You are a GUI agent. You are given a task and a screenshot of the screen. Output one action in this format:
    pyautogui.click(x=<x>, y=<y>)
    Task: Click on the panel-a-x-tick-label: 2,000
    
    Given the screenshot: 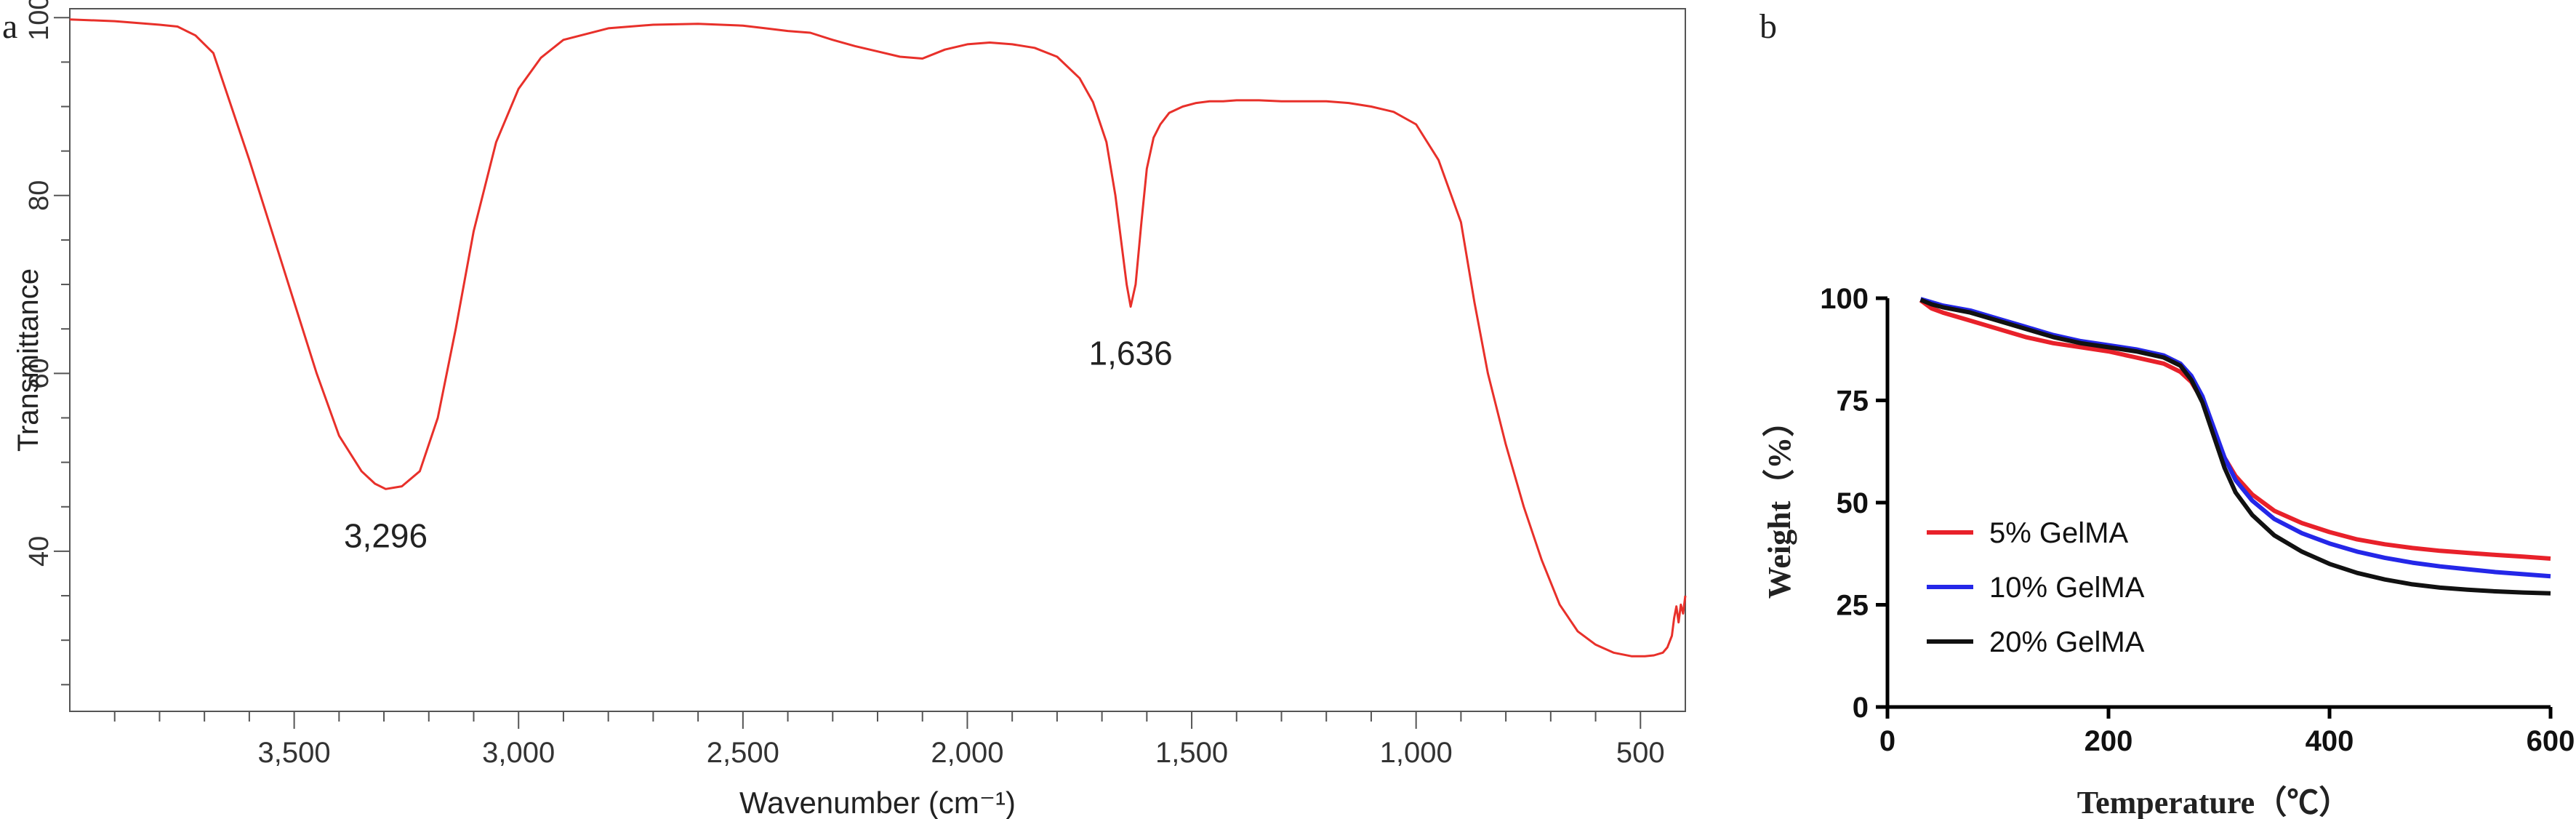 What is the action you would take?
    pyautogui.click(x=967, y=753)
    